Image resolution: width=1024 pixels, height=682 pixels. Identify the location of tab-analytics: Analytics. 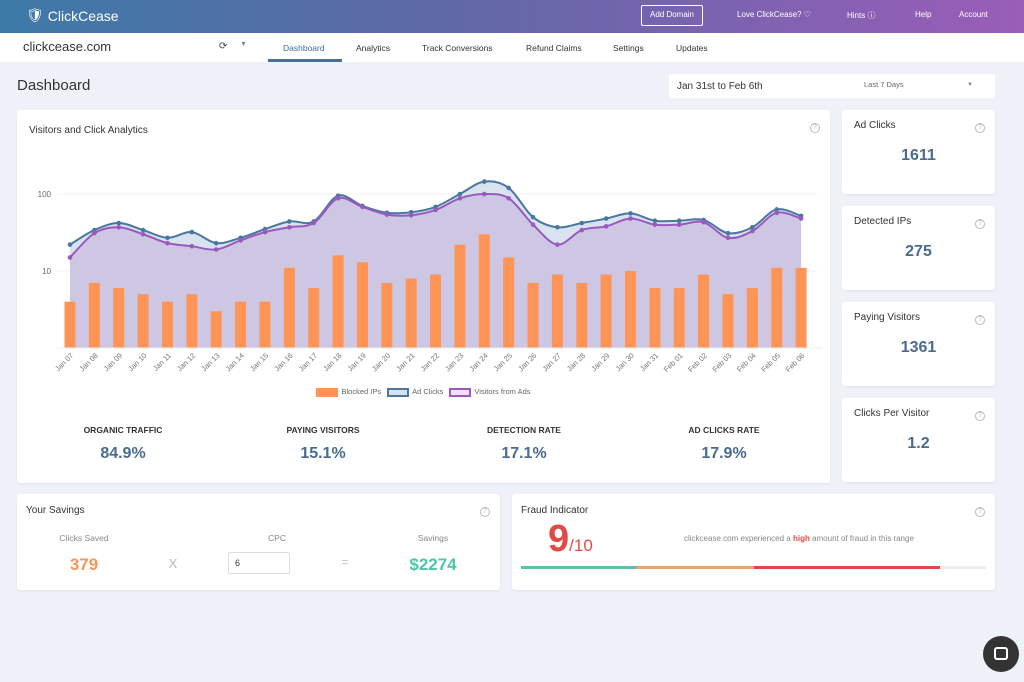
(373, 48).